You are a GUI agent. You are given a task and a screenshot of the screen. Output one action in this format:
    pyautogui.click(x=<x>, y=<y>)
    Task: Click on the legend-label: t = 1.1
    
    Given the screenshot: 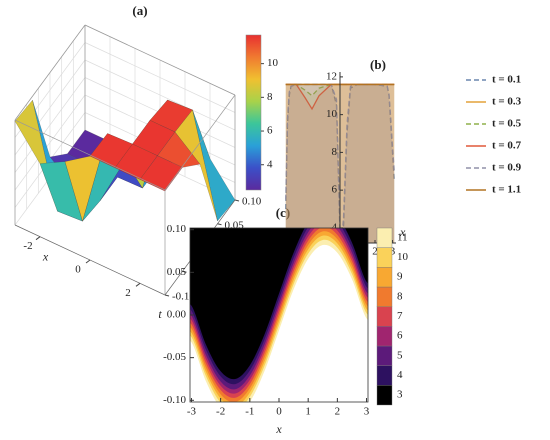 What is the action you would take?
    pyautogui.click(x=506, y=190)
    